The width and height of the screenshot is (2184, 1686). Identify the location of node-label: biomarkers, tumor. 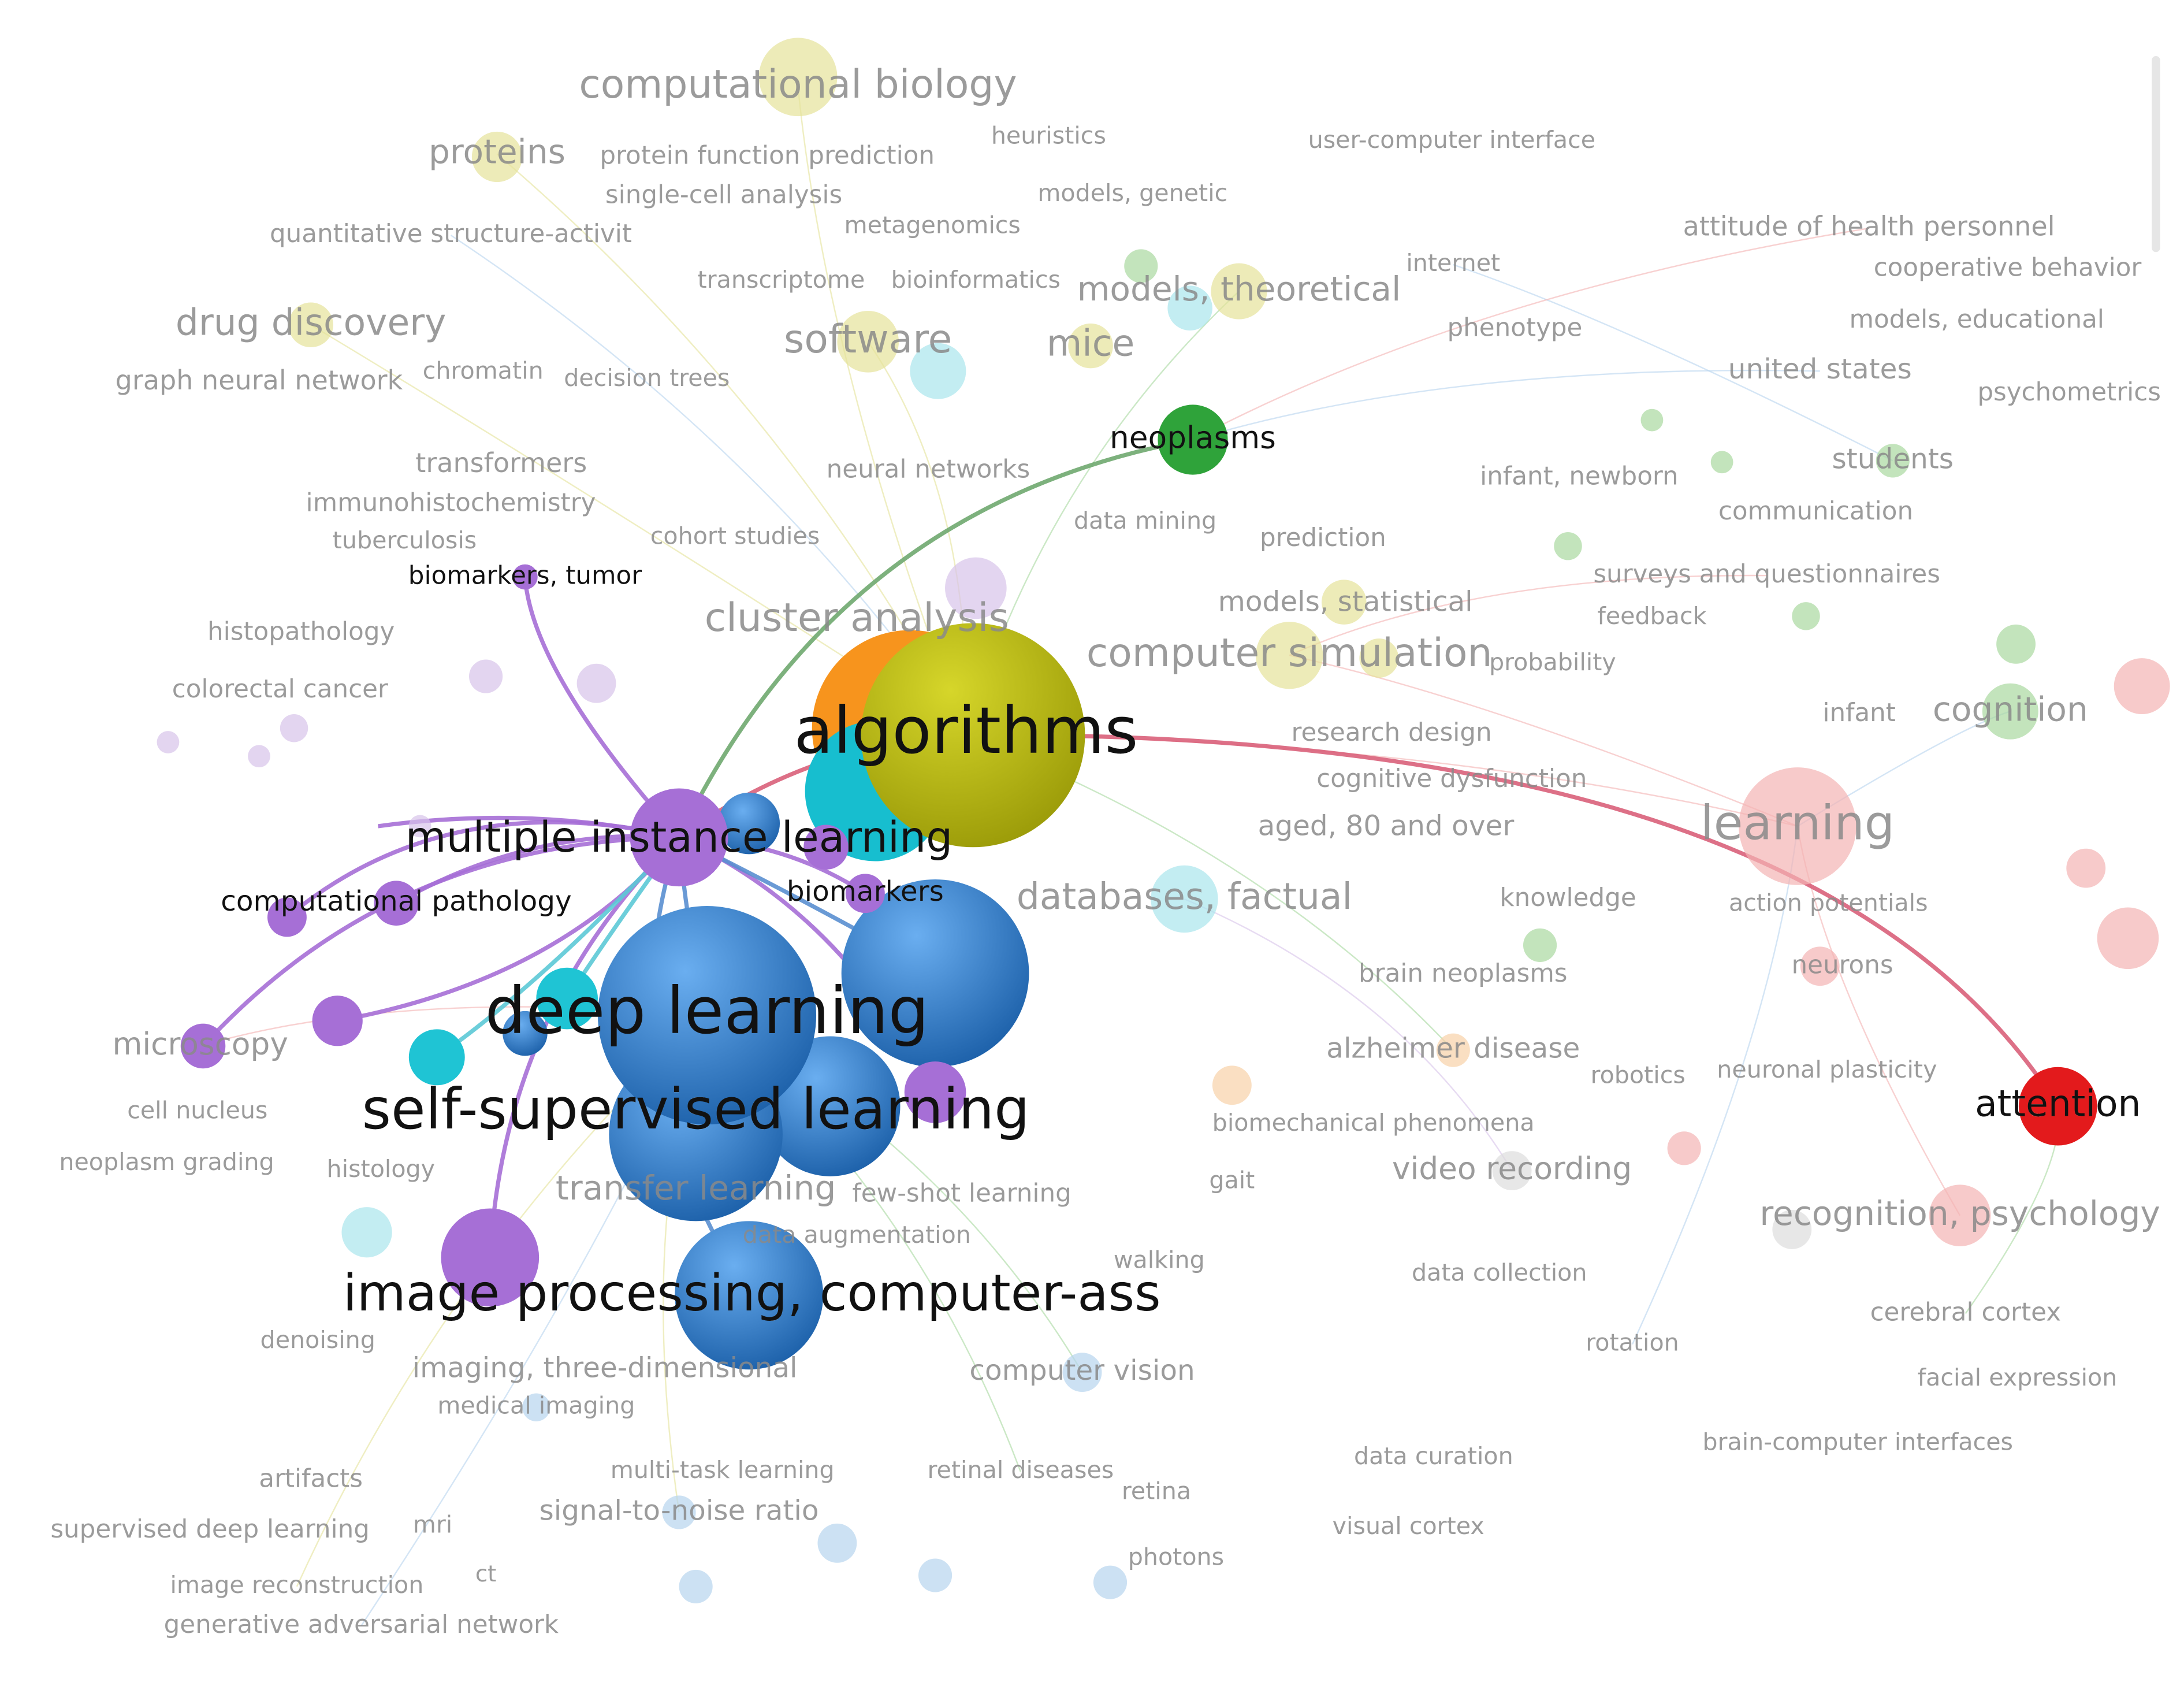
(525, 576).